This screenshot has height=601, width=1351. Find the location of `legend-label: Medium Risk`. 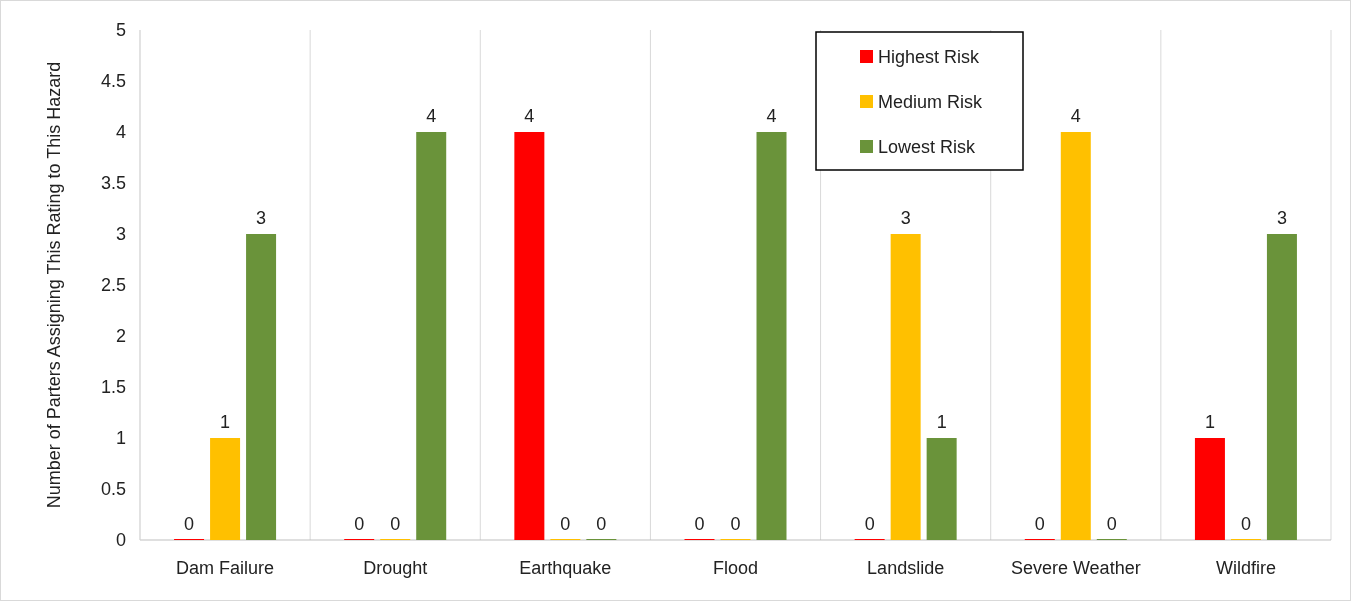

legend-label: Medium Risk is located at coordinates (931, 102).